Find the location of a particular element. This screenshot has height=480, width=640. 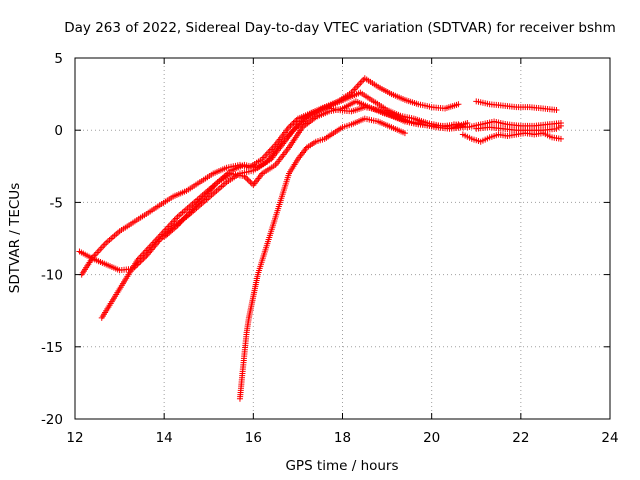

series-track-d is located at coordinates (311, 172).